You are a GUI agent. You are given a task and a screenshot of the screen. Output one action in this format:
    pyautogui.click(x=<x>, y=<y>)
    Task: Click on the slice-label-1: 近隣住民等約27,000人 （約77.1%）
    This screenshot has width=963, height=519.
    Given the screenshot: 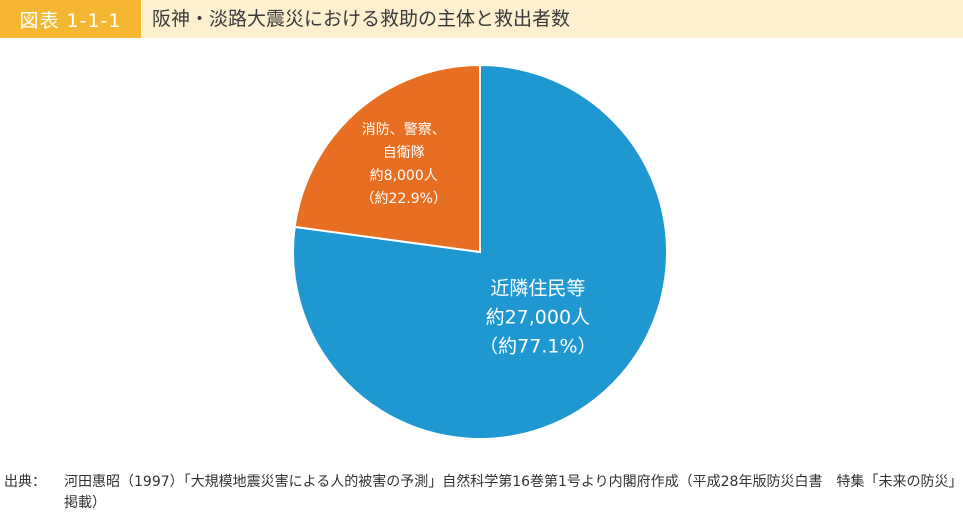 What is the action you would take?
    pyautogui.click(x=537, y=318)
    